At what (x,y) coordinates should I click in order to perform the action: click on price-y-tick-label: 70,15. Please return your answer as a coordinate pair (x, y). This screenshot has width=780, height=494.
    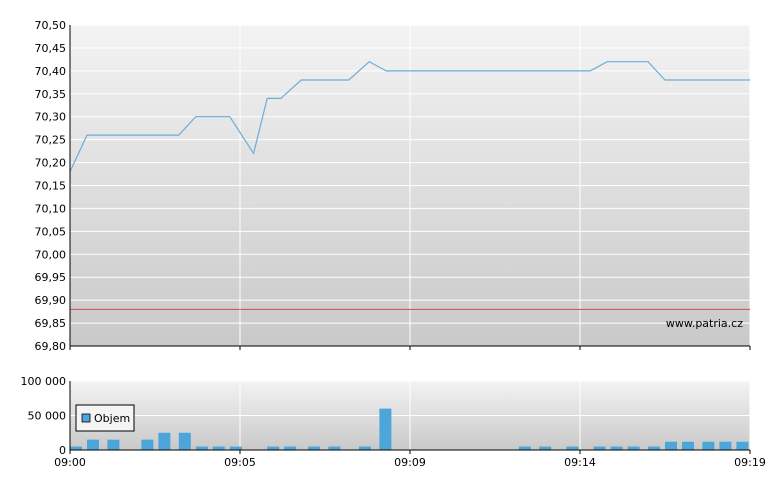
    Looking at the image, I should click on (51, 186).